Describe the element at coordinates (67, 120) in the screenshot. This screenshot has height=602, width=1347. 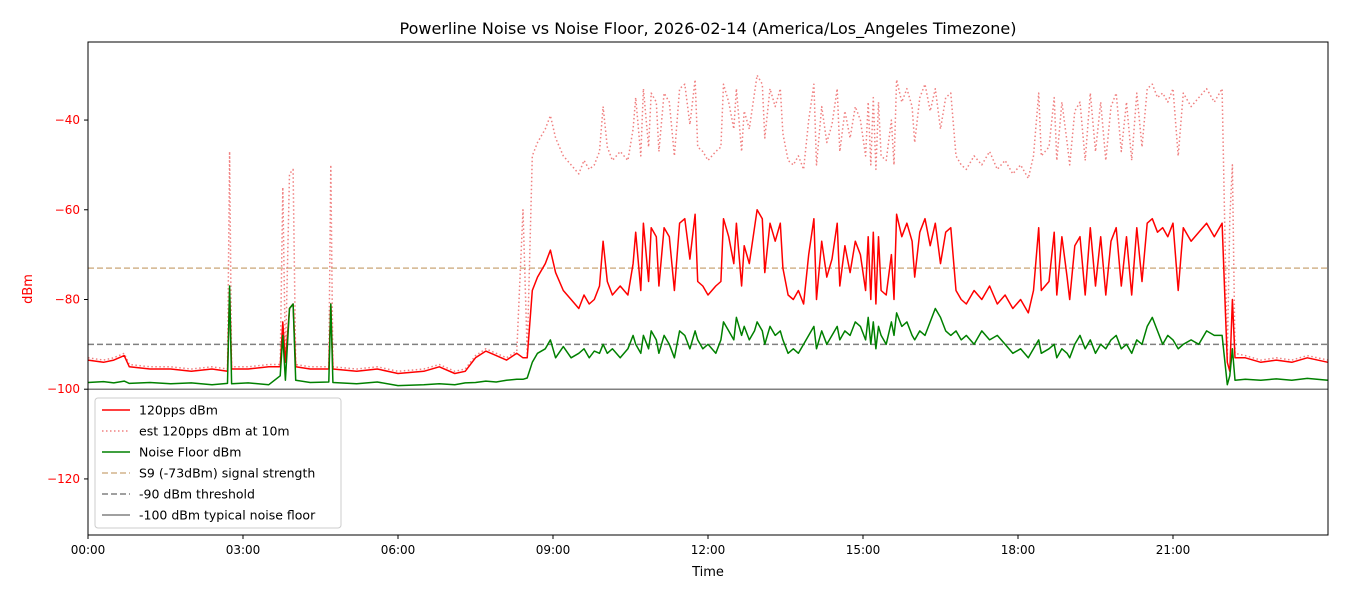
I see `y-tick-label: −40` at that location.